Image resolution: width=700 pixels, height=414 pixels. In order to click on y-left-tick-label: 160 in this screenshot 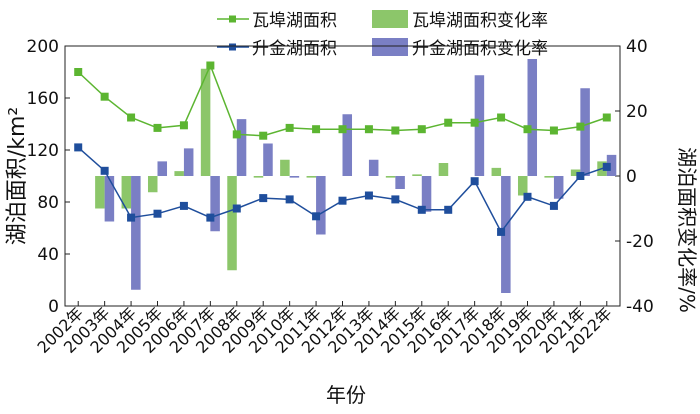, I will do `click(43, 99)`.